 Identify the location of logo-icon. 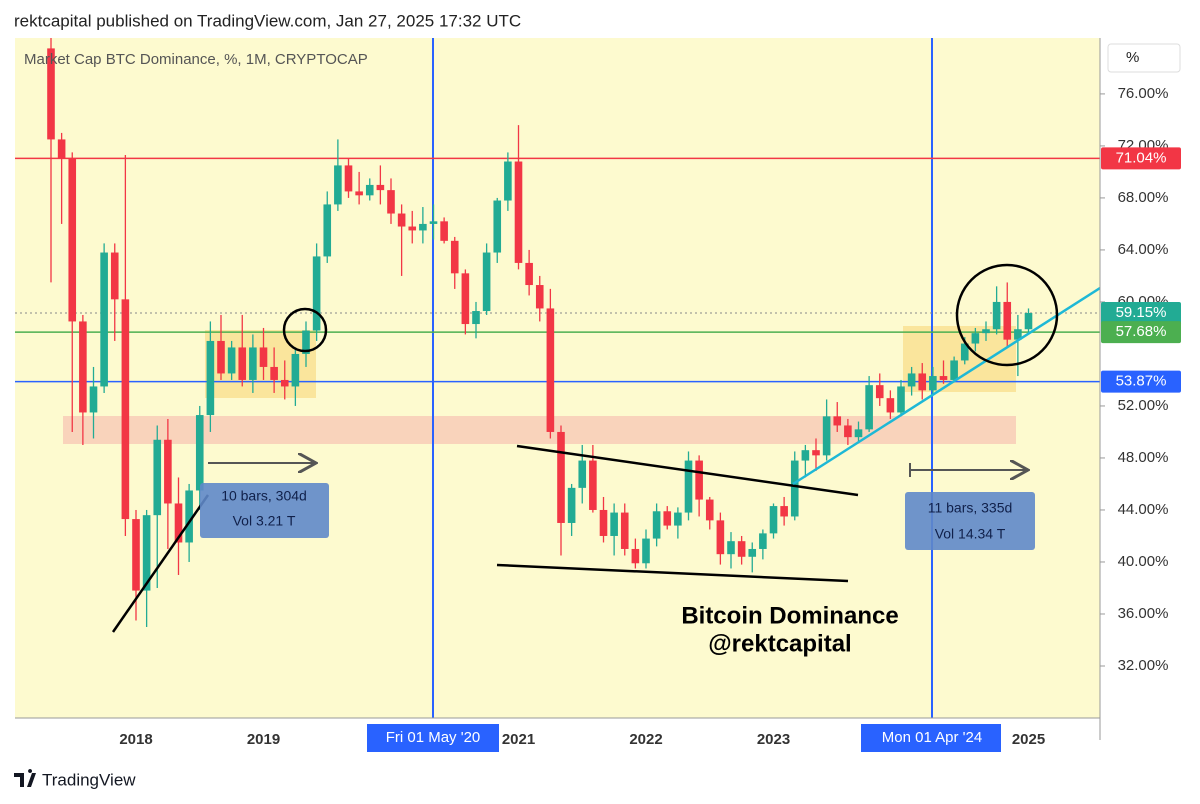
(25, 778).